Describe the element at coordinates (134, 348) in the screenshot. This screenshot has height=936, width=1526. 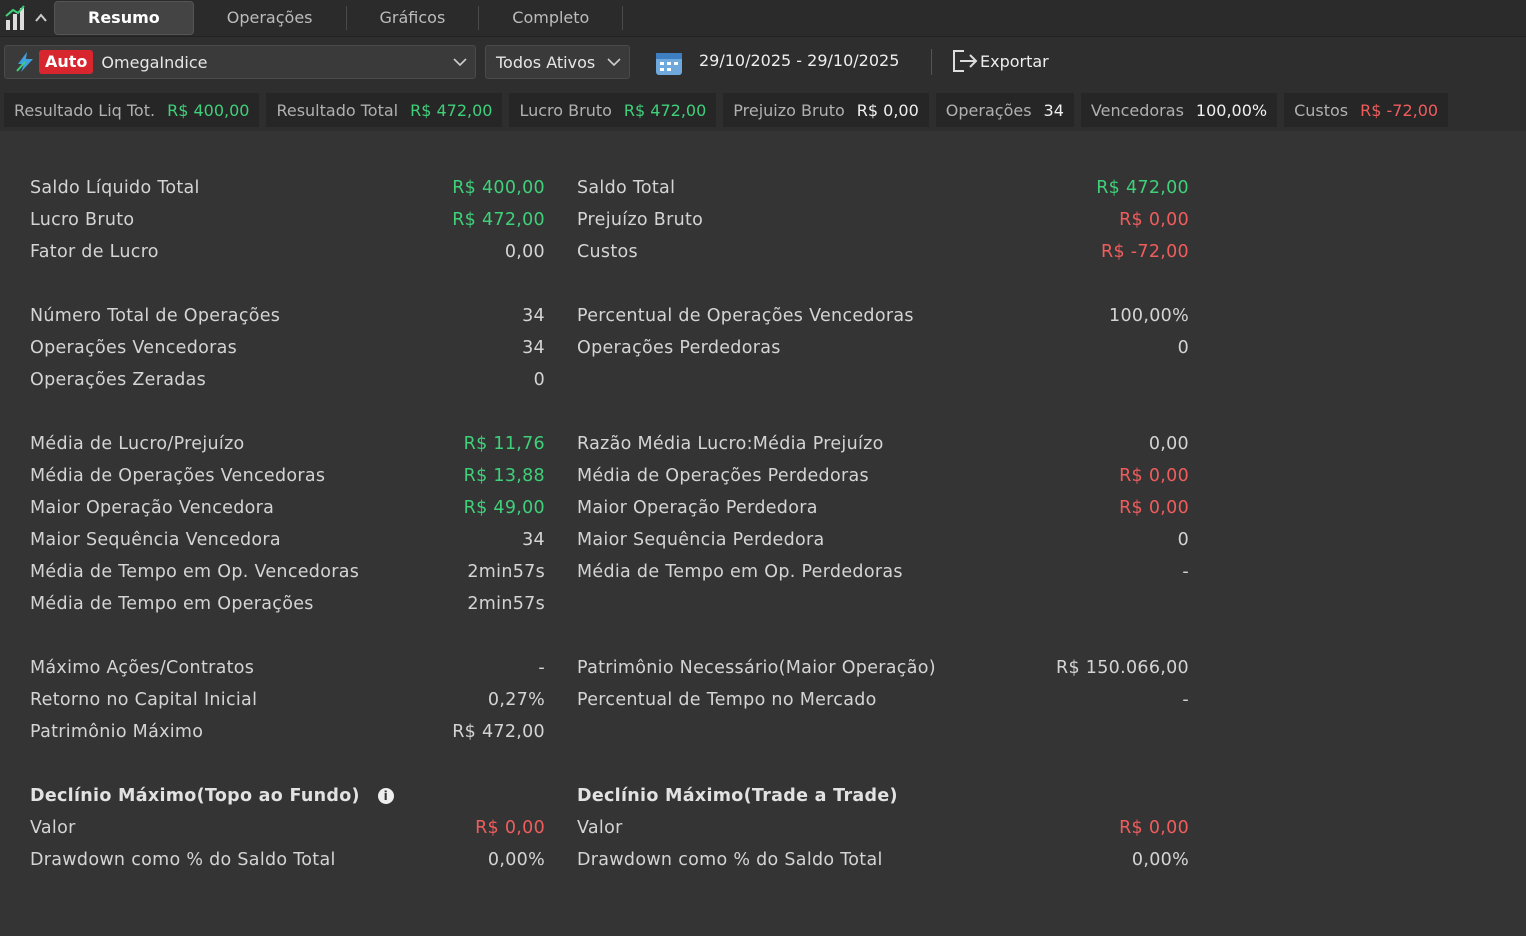
I see `metric-label: Operações Vencedoras` at that location.